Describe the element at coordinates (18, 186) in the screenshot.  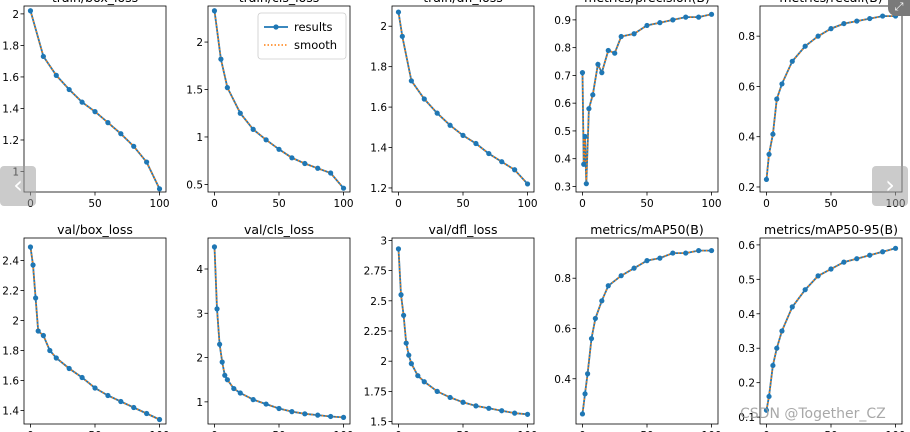
I see `carousel-prev-button: ‹` at that location.